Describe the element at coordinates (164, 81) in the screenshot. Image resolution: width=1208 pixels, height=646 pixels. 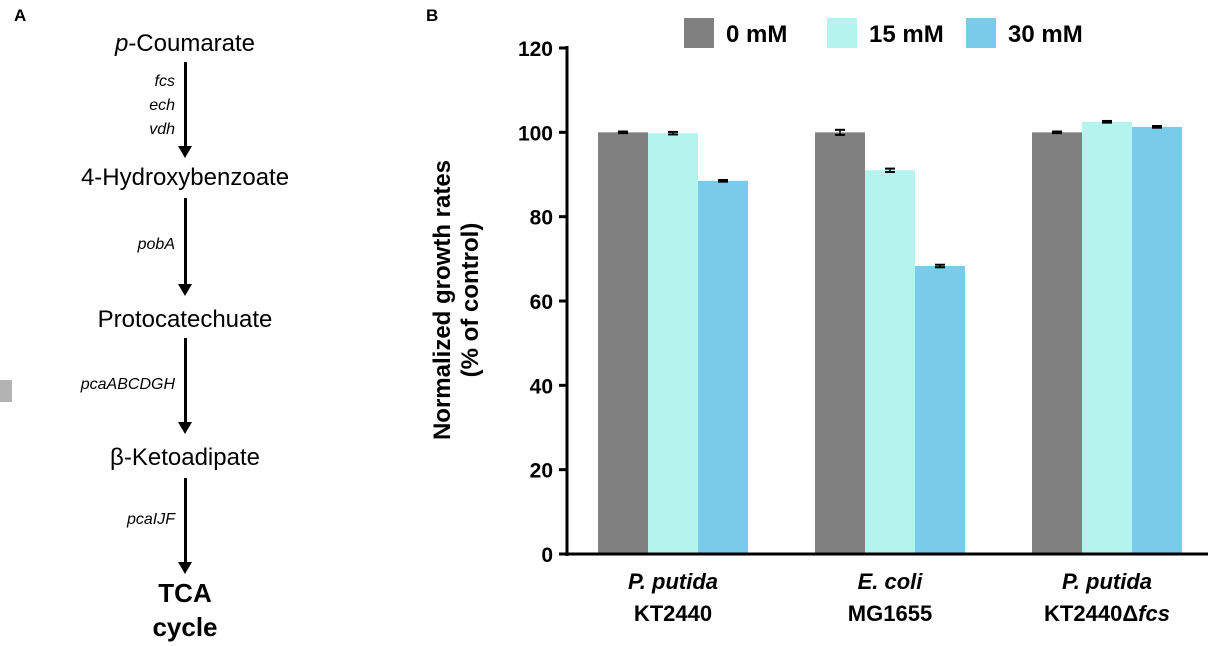
I see `enzyme-fcs: fcs` at that location.